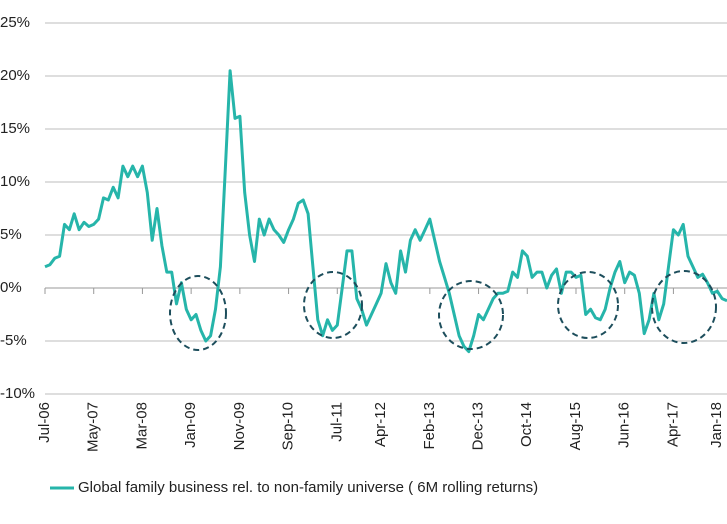  Describe the element at coordinates (141, 426) in the screenshot. I see `x-tick-label: Mar-08` at that location.